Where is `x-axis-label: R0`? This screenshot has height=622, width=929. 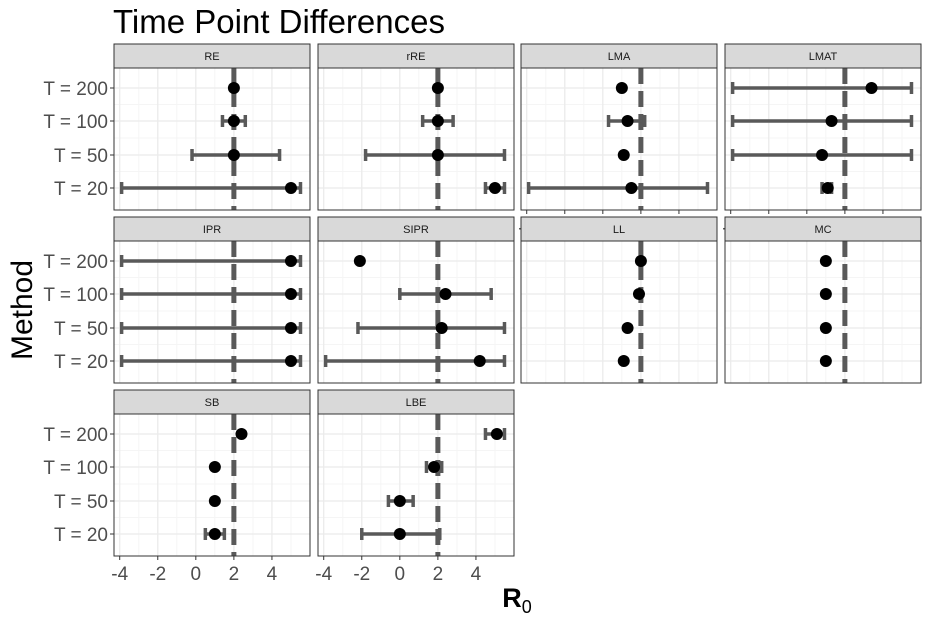 x-axis-label: R0 is located at coordinates (517, 600).